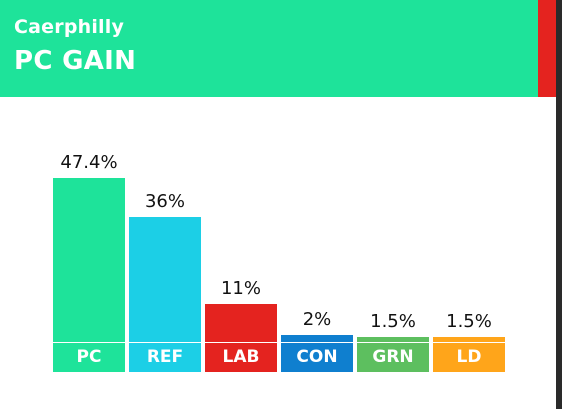 This screenshot has height=409, width=562. What do you see at coordinates (240, 288) in the screenshot?
I see `value-label-lab: 11%` at bounding box center [240, 288].